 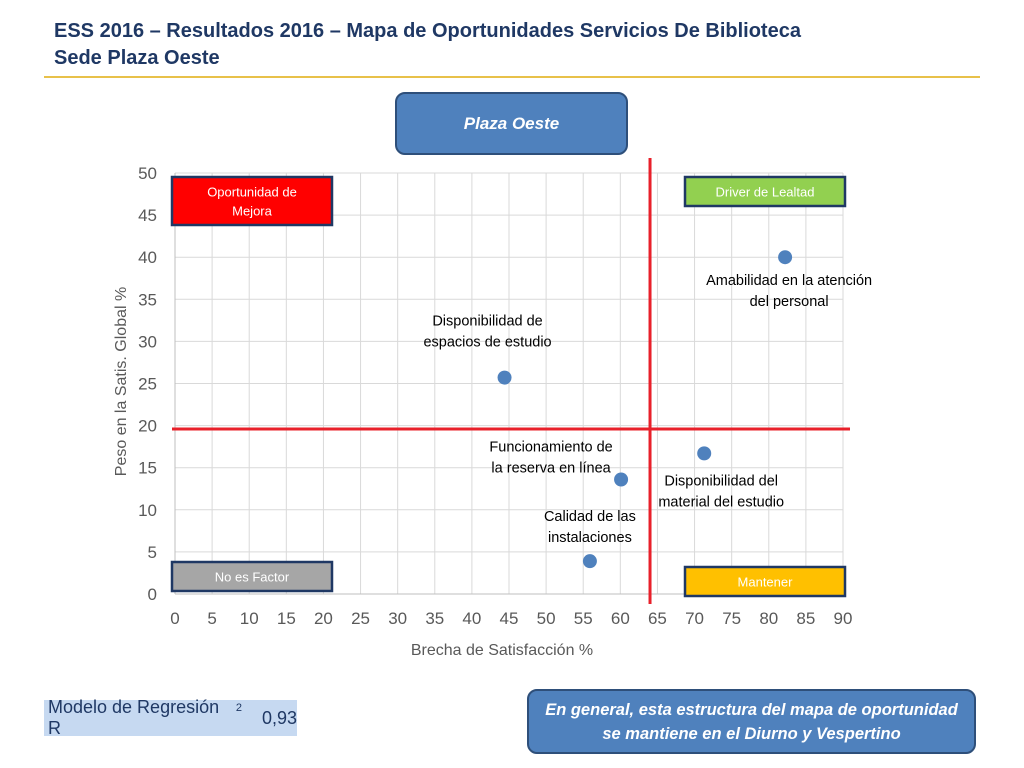 What do you see at coordinates (174, 618) in the screenshot?
I see `x-tick-label: 0` at bounding box center [174, 618].